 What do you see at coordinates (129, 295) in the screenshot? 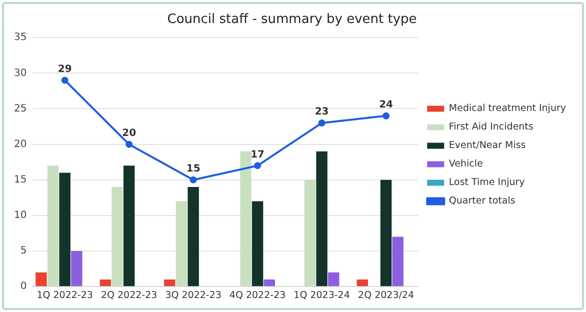
I see `x-tick-label: 2Q 2022-23` at bounding box center [129, 295].